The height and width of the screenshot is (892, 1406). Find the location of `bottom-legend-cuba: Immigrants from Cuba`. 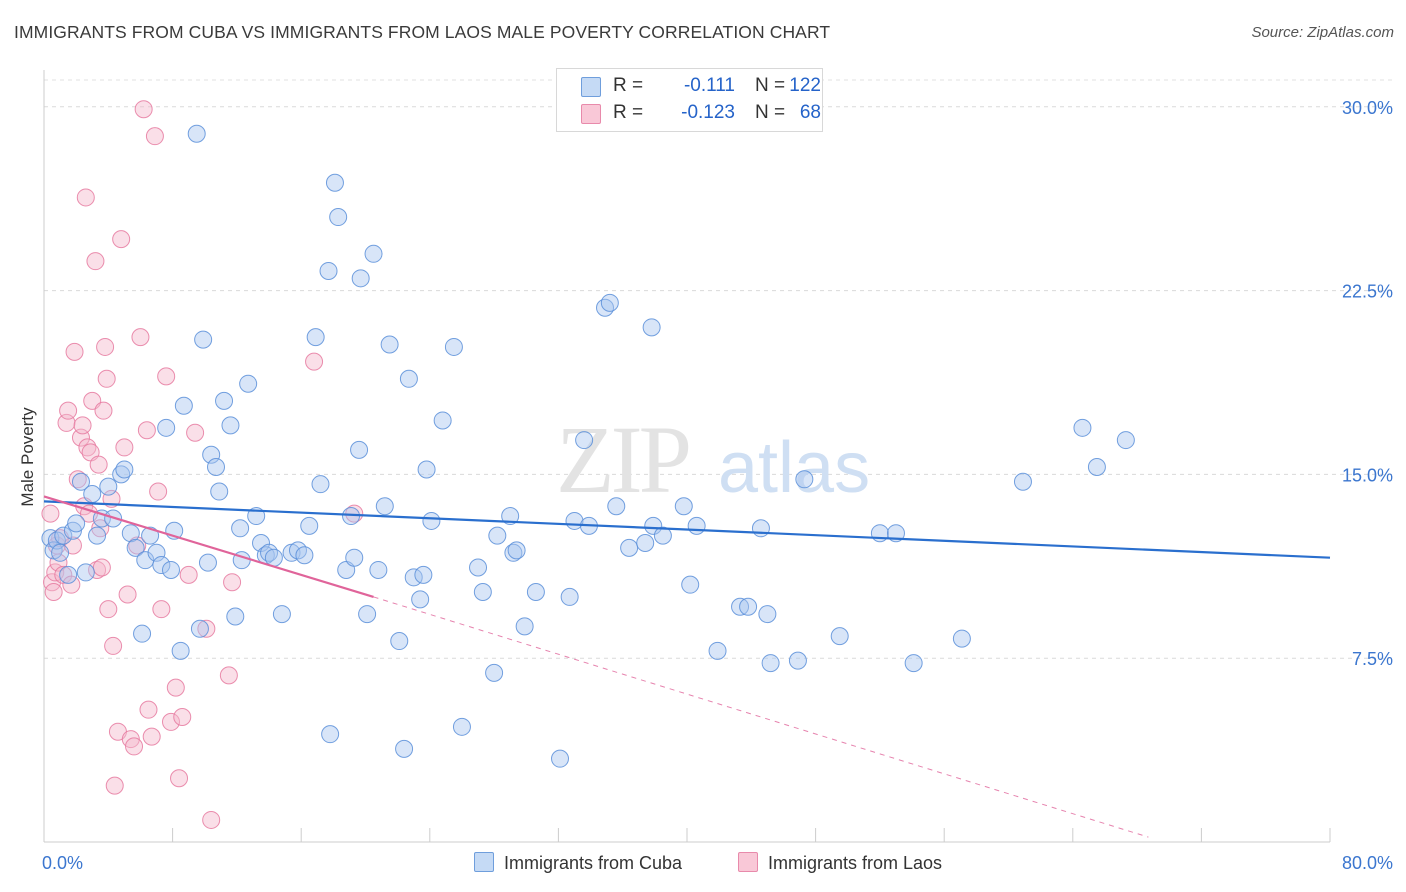

bottom-legend-cuba: Immigrants from Cuba is located at coordinates (578, 863).